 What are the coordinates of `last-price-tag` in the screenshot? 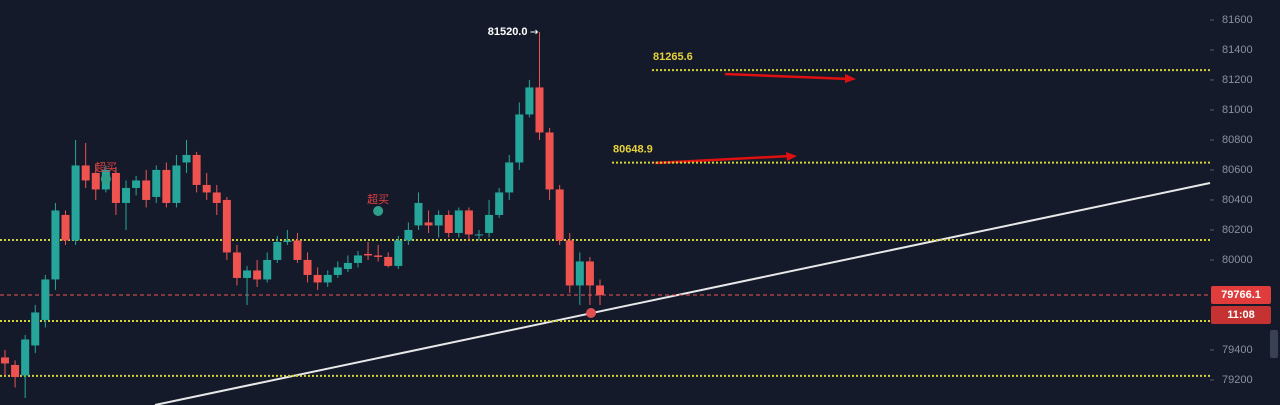 It's located at (1241, 295).